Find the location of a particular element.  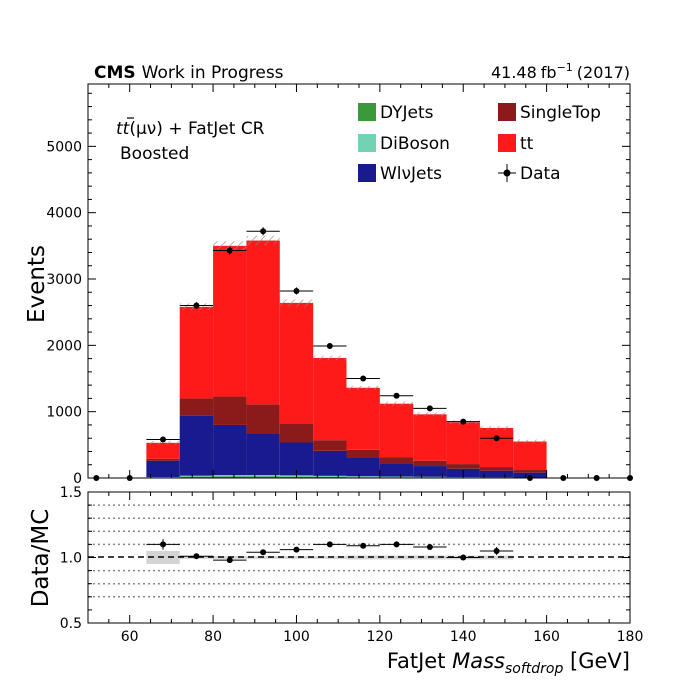

ratio-tick-label-1.5: 1.5 is located at coordinates (71, 493).